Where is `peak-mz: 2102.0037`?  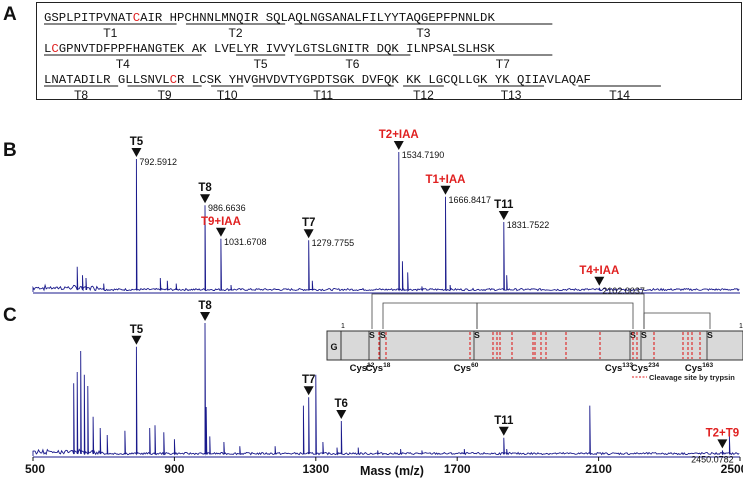
peak-mz: 2102.0037 is located at coordinates (623, 291).